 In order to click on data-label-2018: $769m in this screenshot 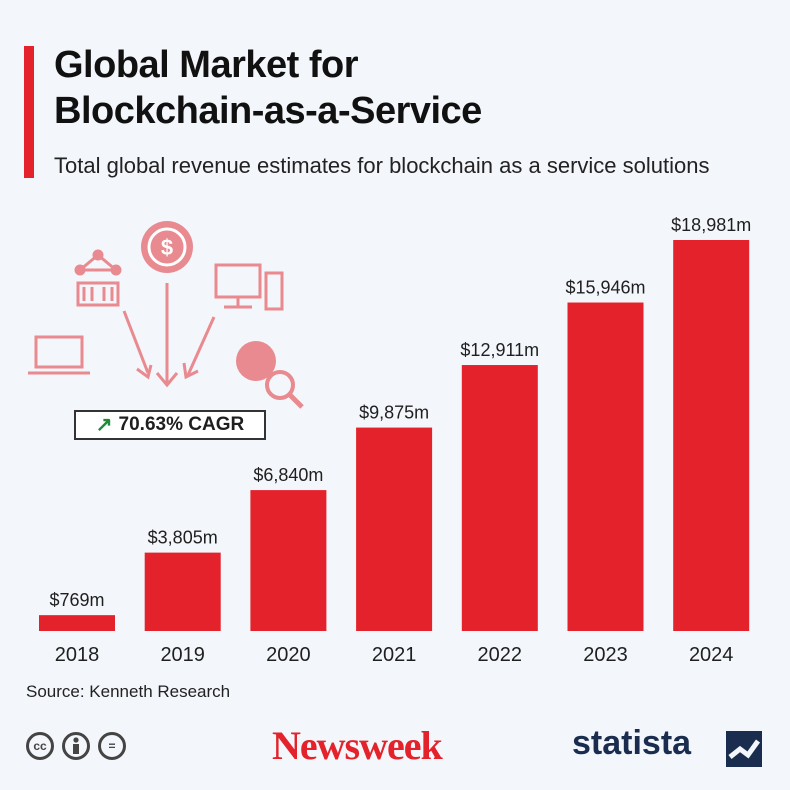, I will do `click(76, 600)`.